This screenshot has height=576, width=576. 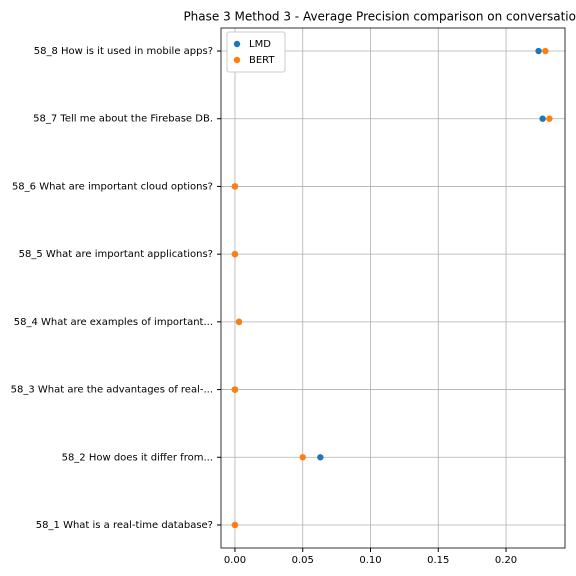 I want to click on y-tick-label: 58_8 How is it used in mobile apps?, so click(x=123, y=51).